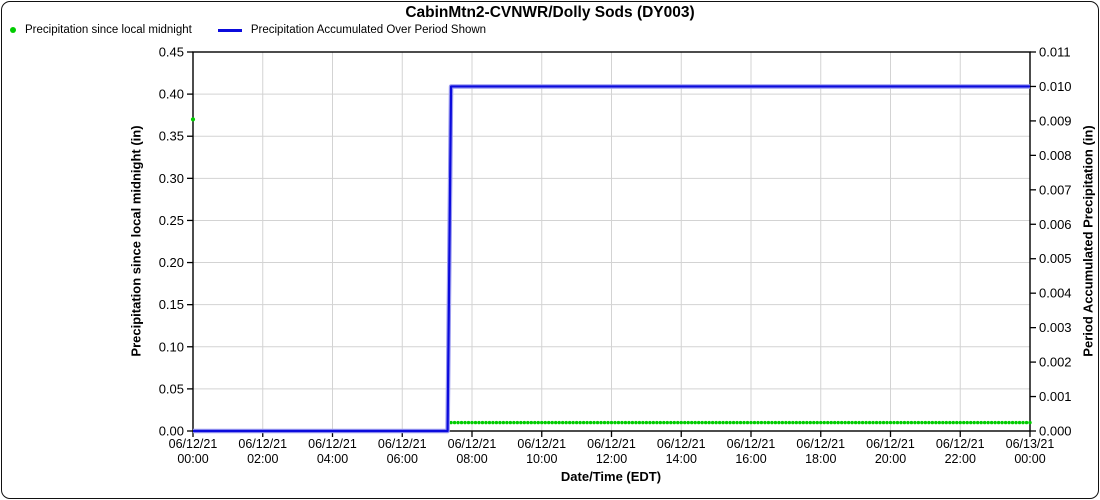 The image size is (1100, 500). Describe the element at coordinates (890, 459) in the screenshot. I see `x-axis-tick-label-time: 20:00` at that location.